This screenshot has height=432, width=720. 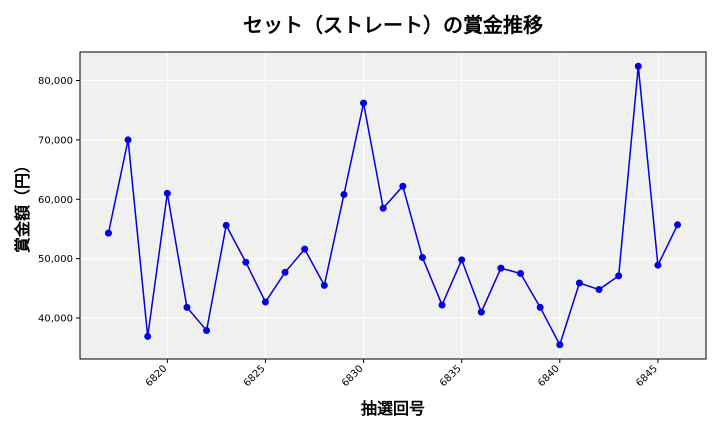 What do you see at coordinates (549, 376) in the screenshot?
I see `x-tick-label: 6840` at bounding box center [549, 376].